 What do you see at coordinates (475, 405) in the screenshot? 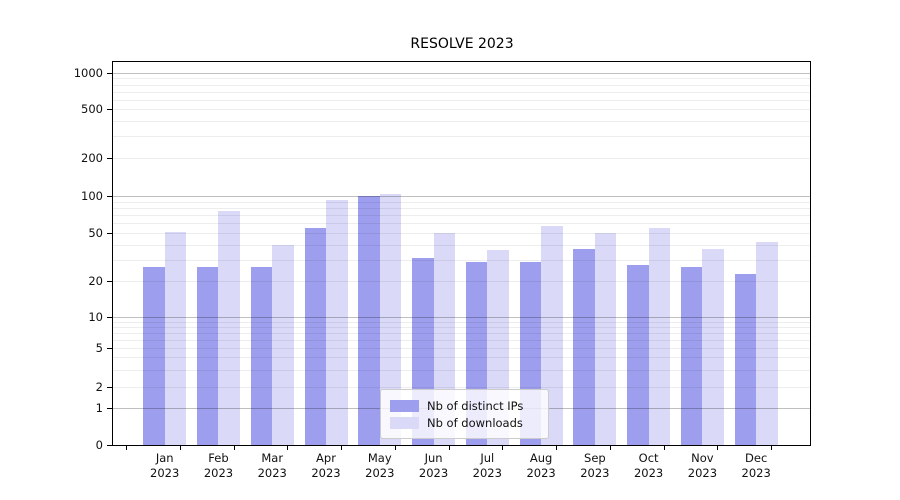
I see `legend-label: Nb of distinct IPs` at bounding box center [475, 405].